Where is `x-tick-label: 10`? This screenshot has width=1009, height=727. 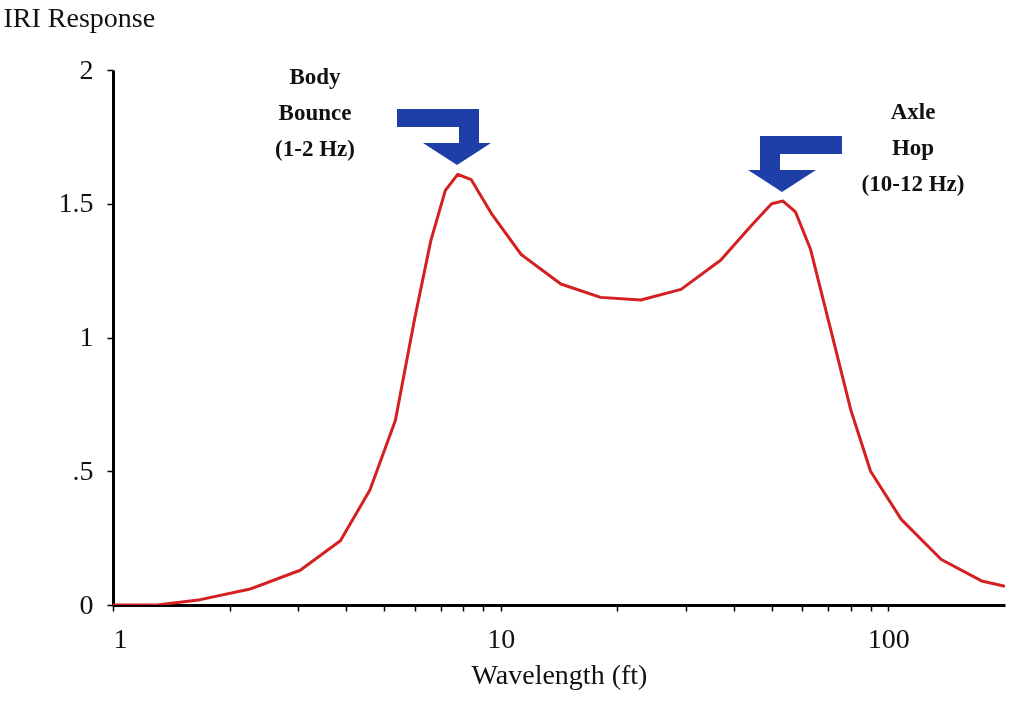
x-tick-label: 10 is located at coordinates (501, 638).